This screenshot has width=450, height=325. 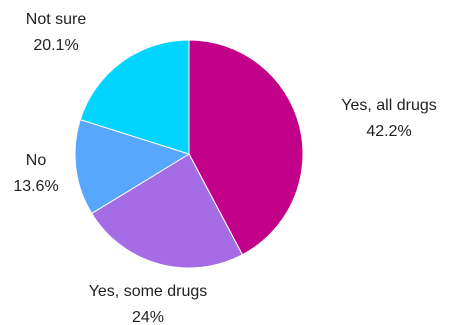 I want to click on pie-slice-yes-some-drugs, so click(x=167, y=211).